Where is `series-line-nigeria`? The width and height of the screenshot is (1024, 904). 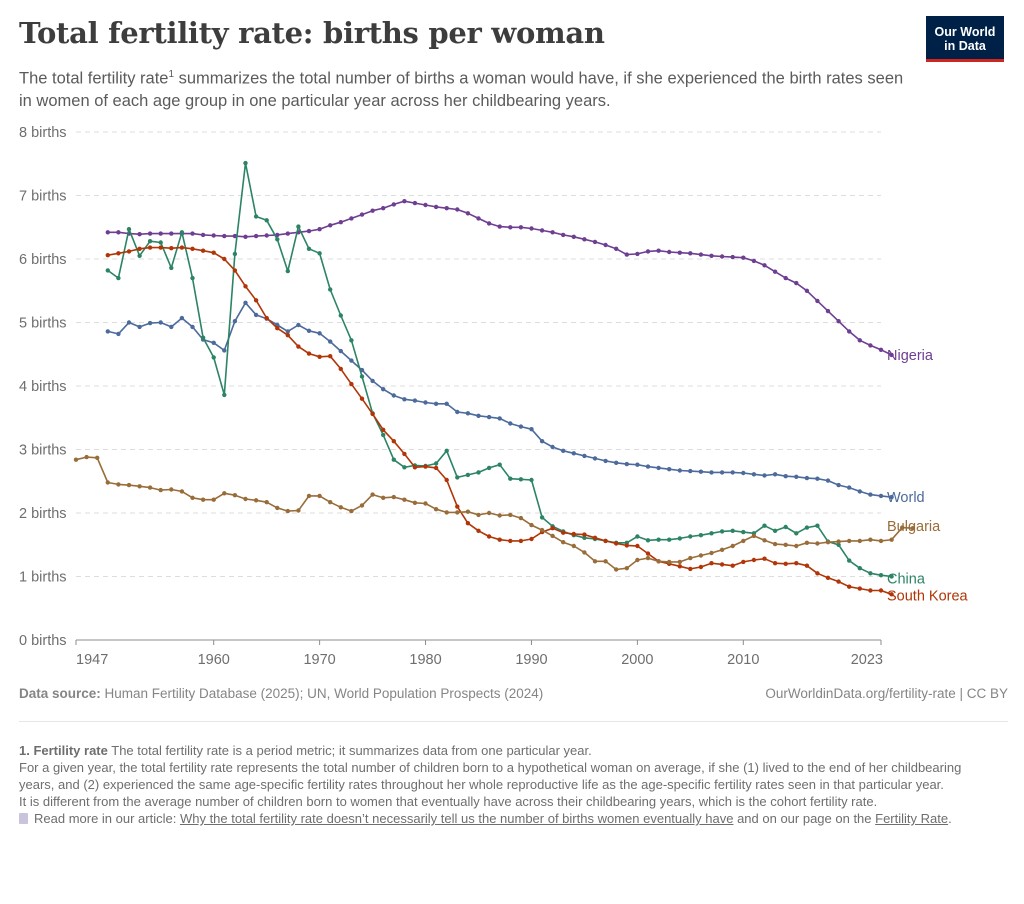
series-line-nigeria is located at coordinates (499, 278).